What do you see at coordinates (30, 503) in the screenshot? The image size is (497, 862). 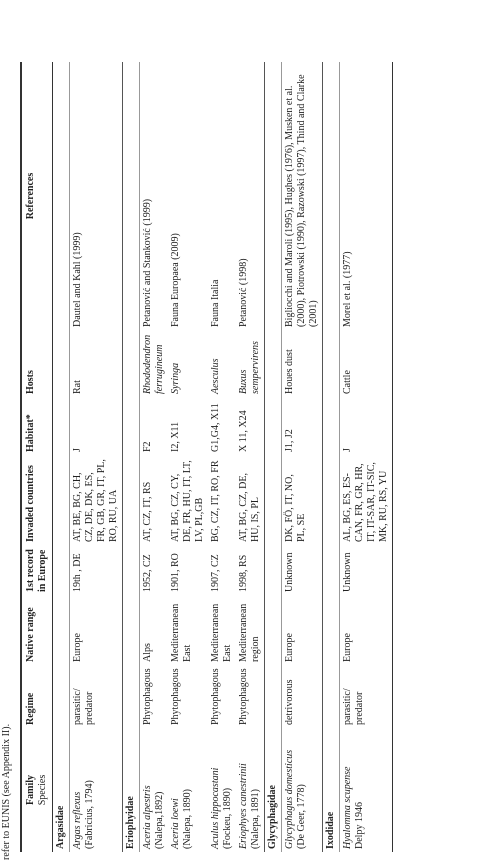 I see `column-header-text: Invaded countries` at bounding box center [30, 503].